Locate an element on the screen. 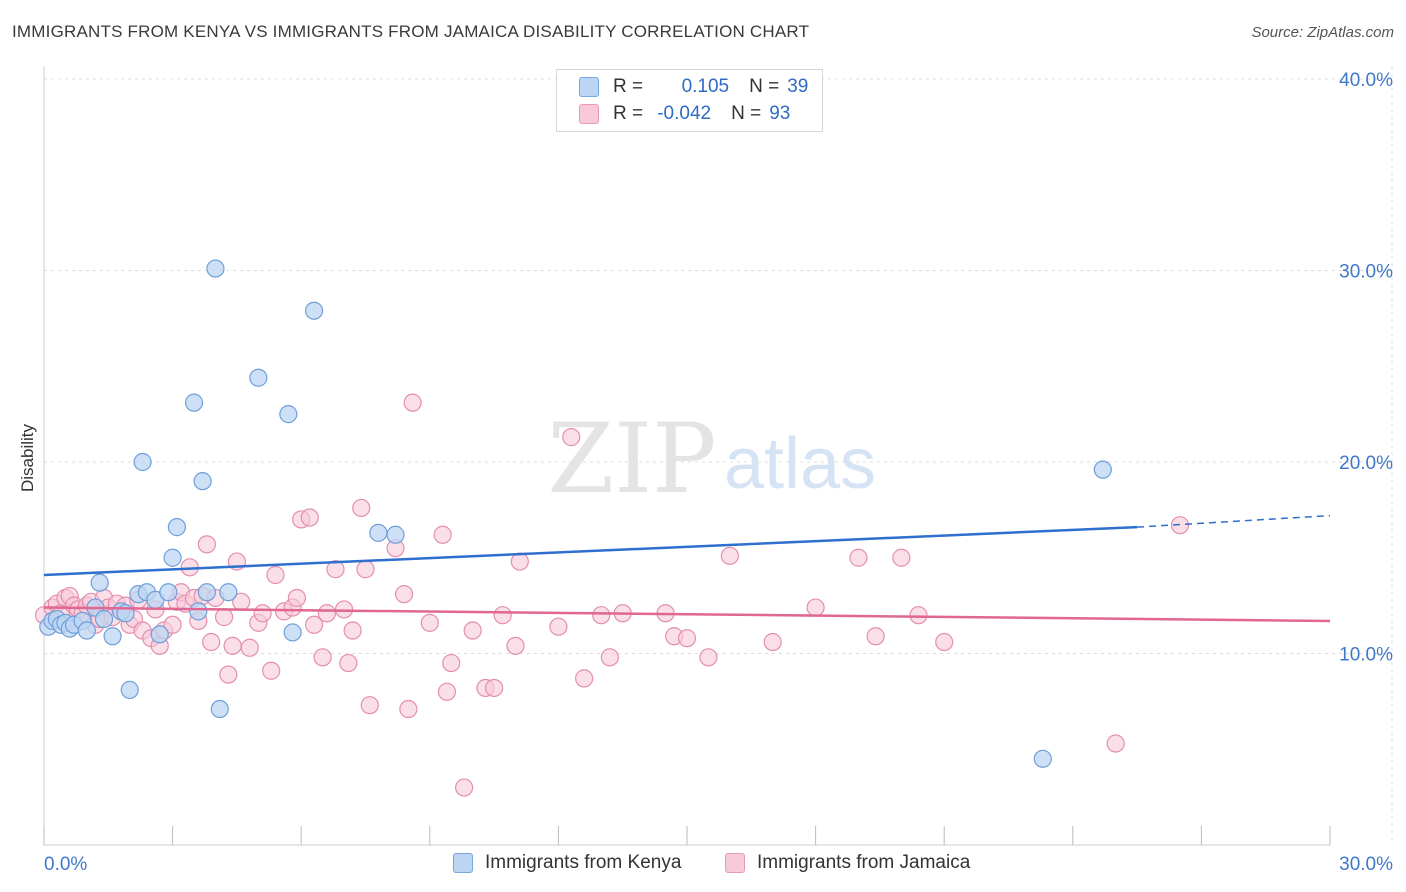 This screenshot has height=892, width=1406. legend-label-jamaica: Immigrants from Jamaica is located at coordinates (864, 862).